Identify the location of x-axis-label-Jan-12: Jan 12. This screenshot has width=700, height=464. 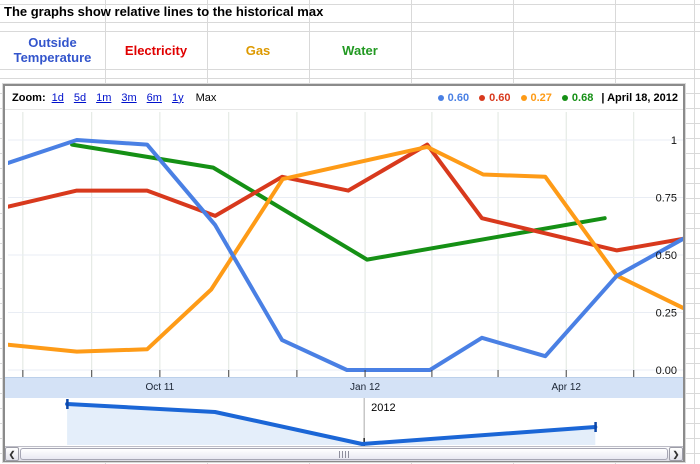
(365, 387).